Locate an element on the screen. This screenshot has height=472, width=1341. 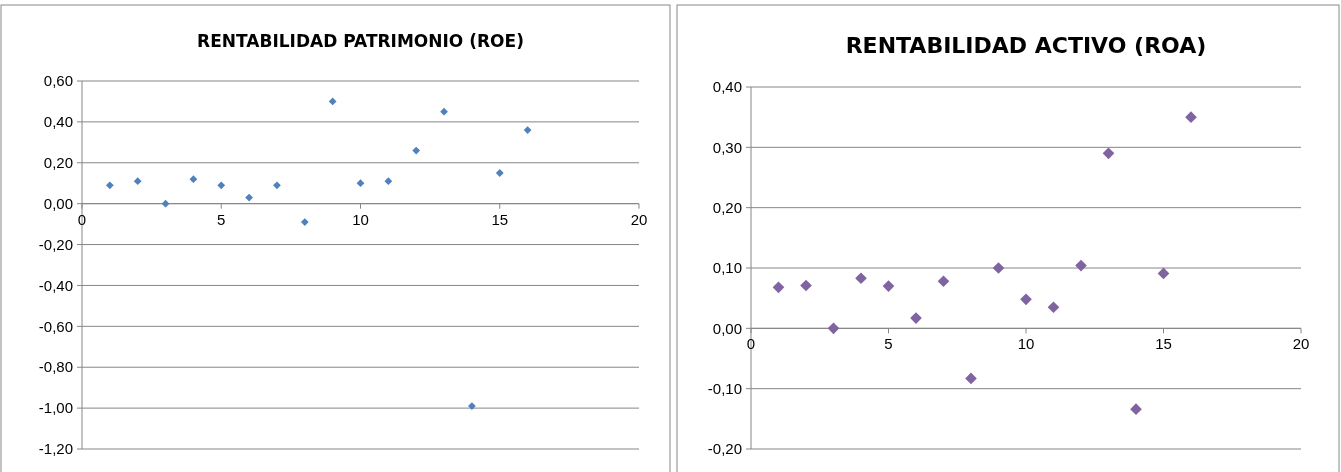
y-tick-label: 0,30 is located at coordinates (727, 147).